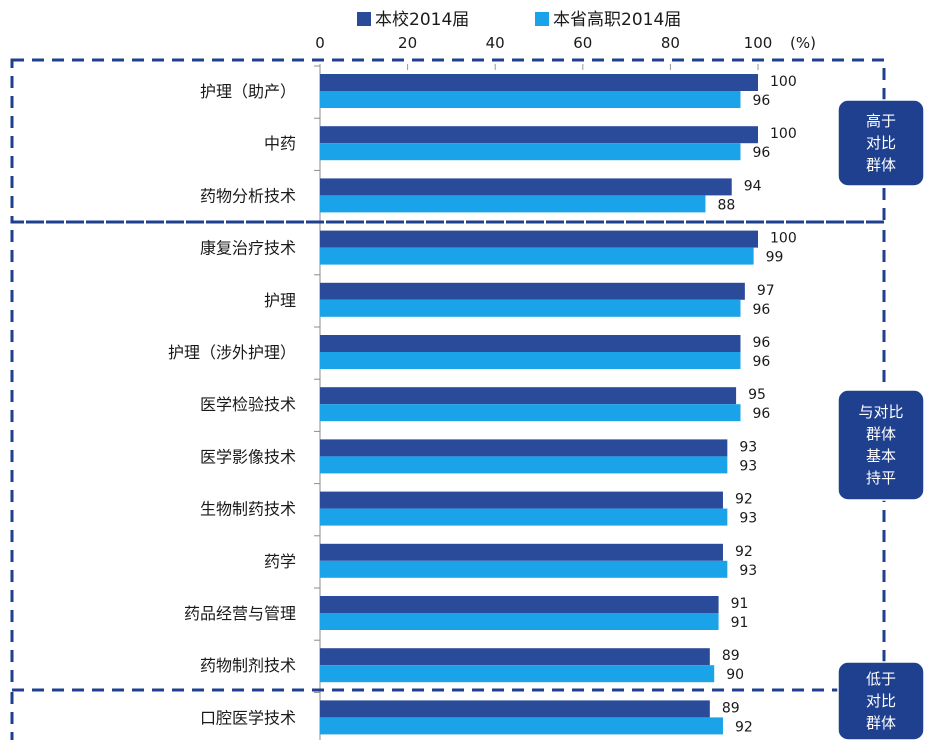 The image size is (935, 740). Describe the element at coordinates (881, 478) in the screenshot. I see `group-label-text: 持平` at that location.